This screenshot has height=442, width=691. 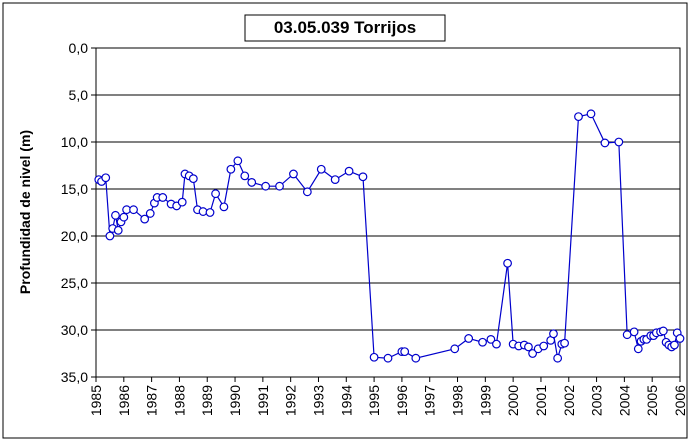 What do you see at coordinates (458, 400) in the screenshot?
I see `x-tick-label: 1998` at bounding box center [458, 400].